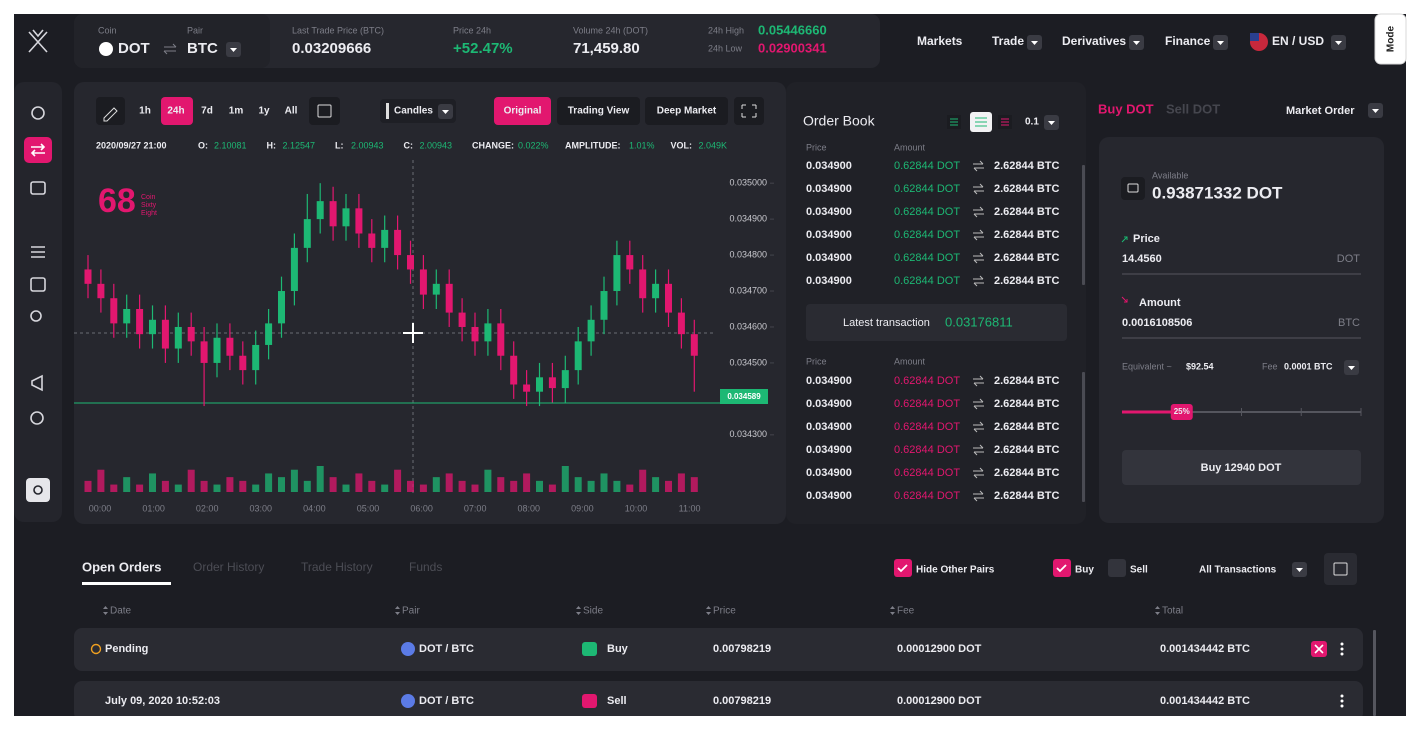 The image size is (1417, 752). I want to click on timeframe: 1y, so click(264, 111).